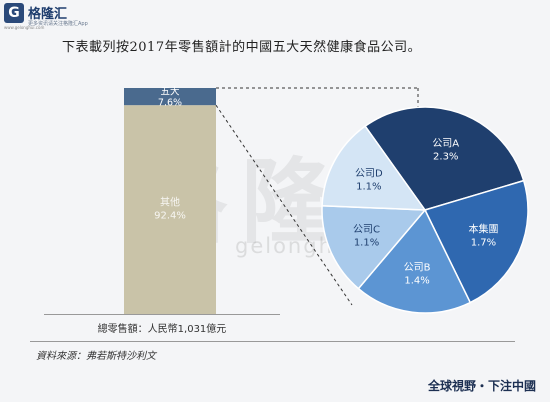 The height and width of the screenshot is (402, 550). Describe the element at coordinates (272, 341) in the screenshot. I see `source-divider` at that location.